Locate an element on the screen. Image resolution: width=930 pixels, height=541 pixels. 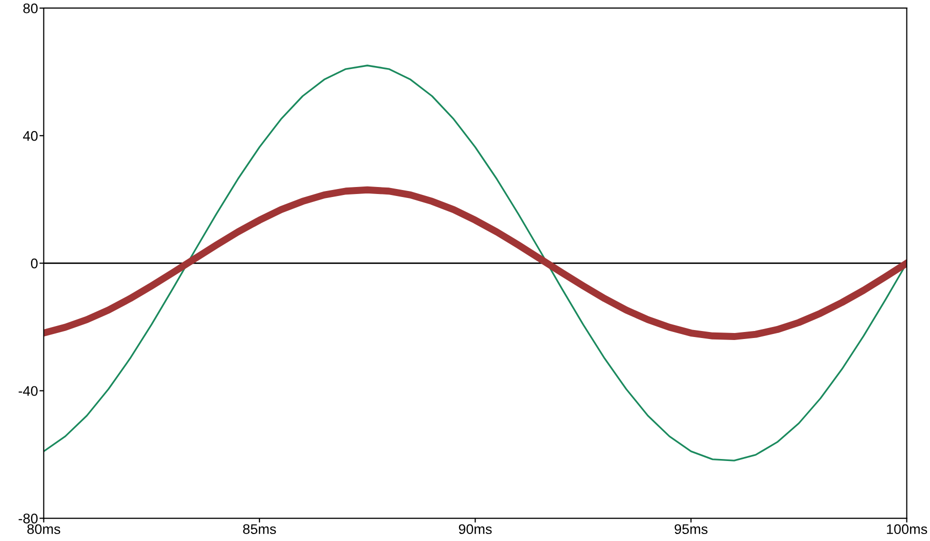
y-tick-label: 40 is located at coordinates (30, 135).